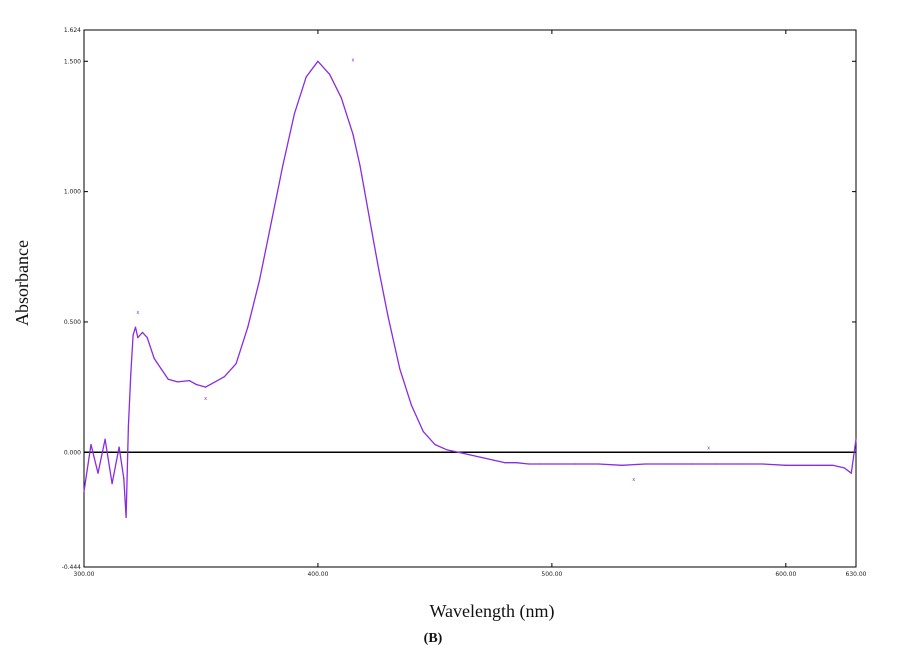 The height and width of the screenshot is (651, 913). Describe the element at coordinates (72, 30) in the screenshot. I see `y-tick-label: 1.624` at that location.